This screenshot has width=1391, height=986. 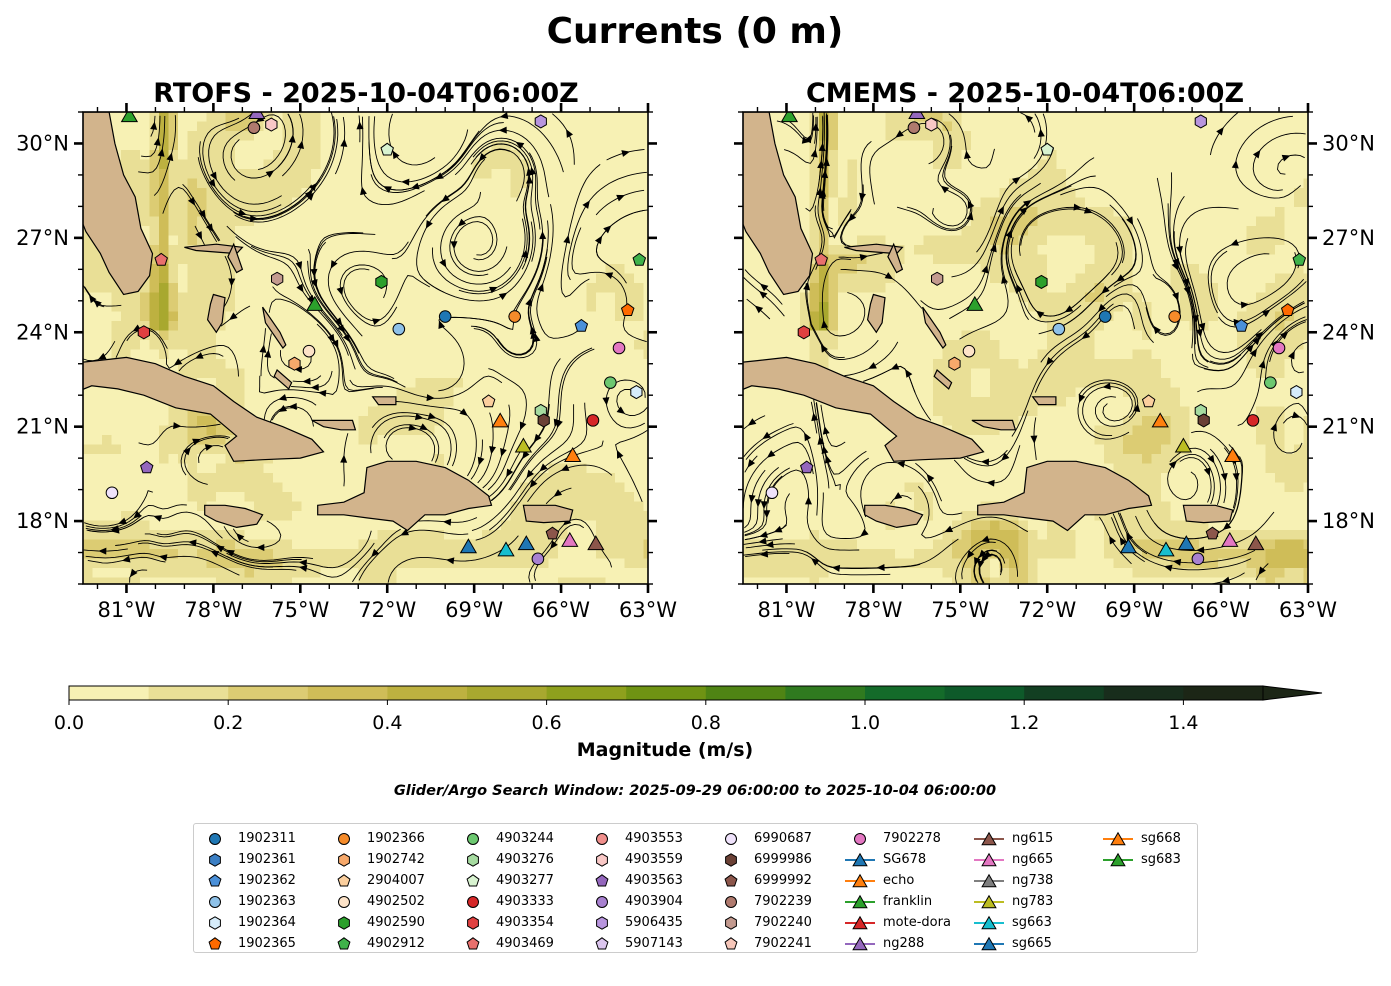 What do you see at coordinates (1024, 723) in the screenshot?
I see `colorbar-tick-label: 1.2` at bounding box center [1024, 723].